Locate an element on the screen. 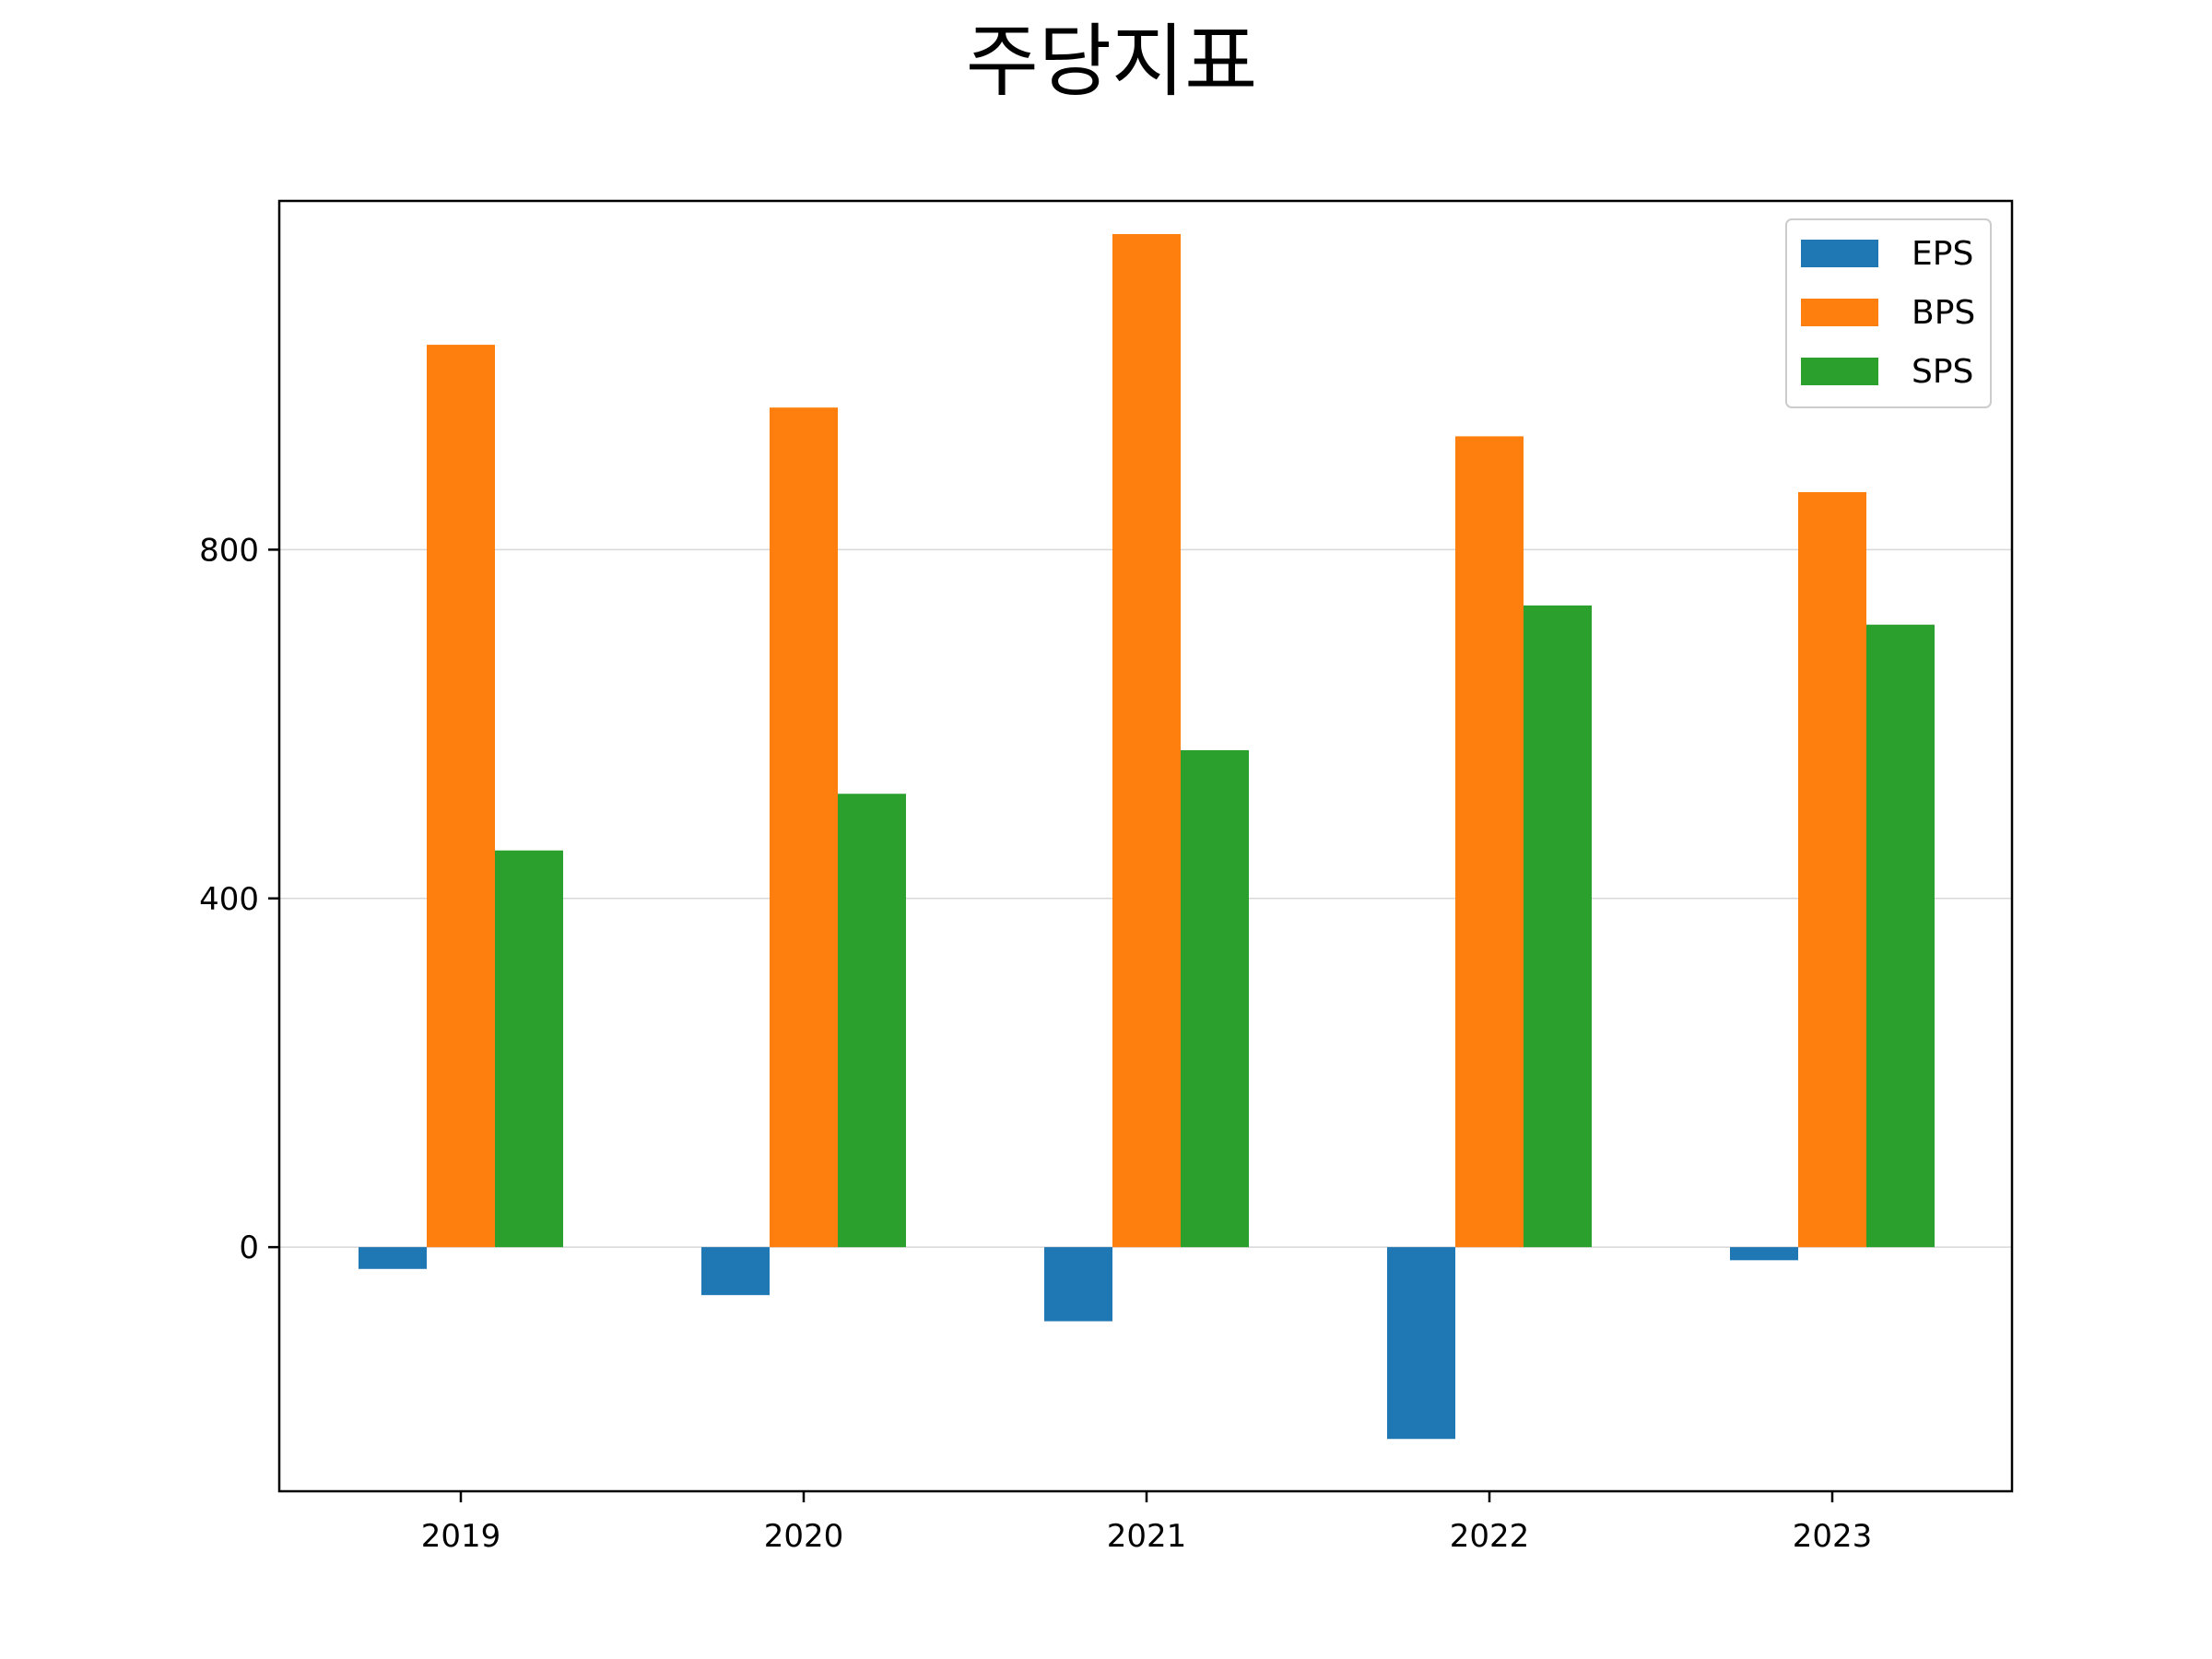 This screenshot has height=1659, width=2212. bar-sps-2022 is located at coordinates (1558, 926).